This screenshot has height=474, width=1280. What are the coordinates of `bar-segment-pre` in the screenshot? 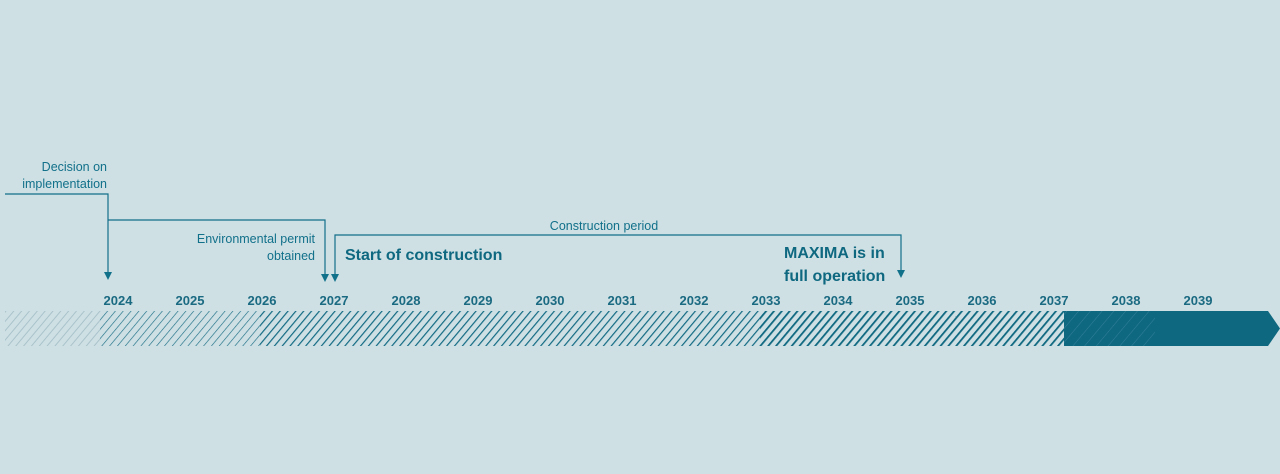 It's located at (53, 328).